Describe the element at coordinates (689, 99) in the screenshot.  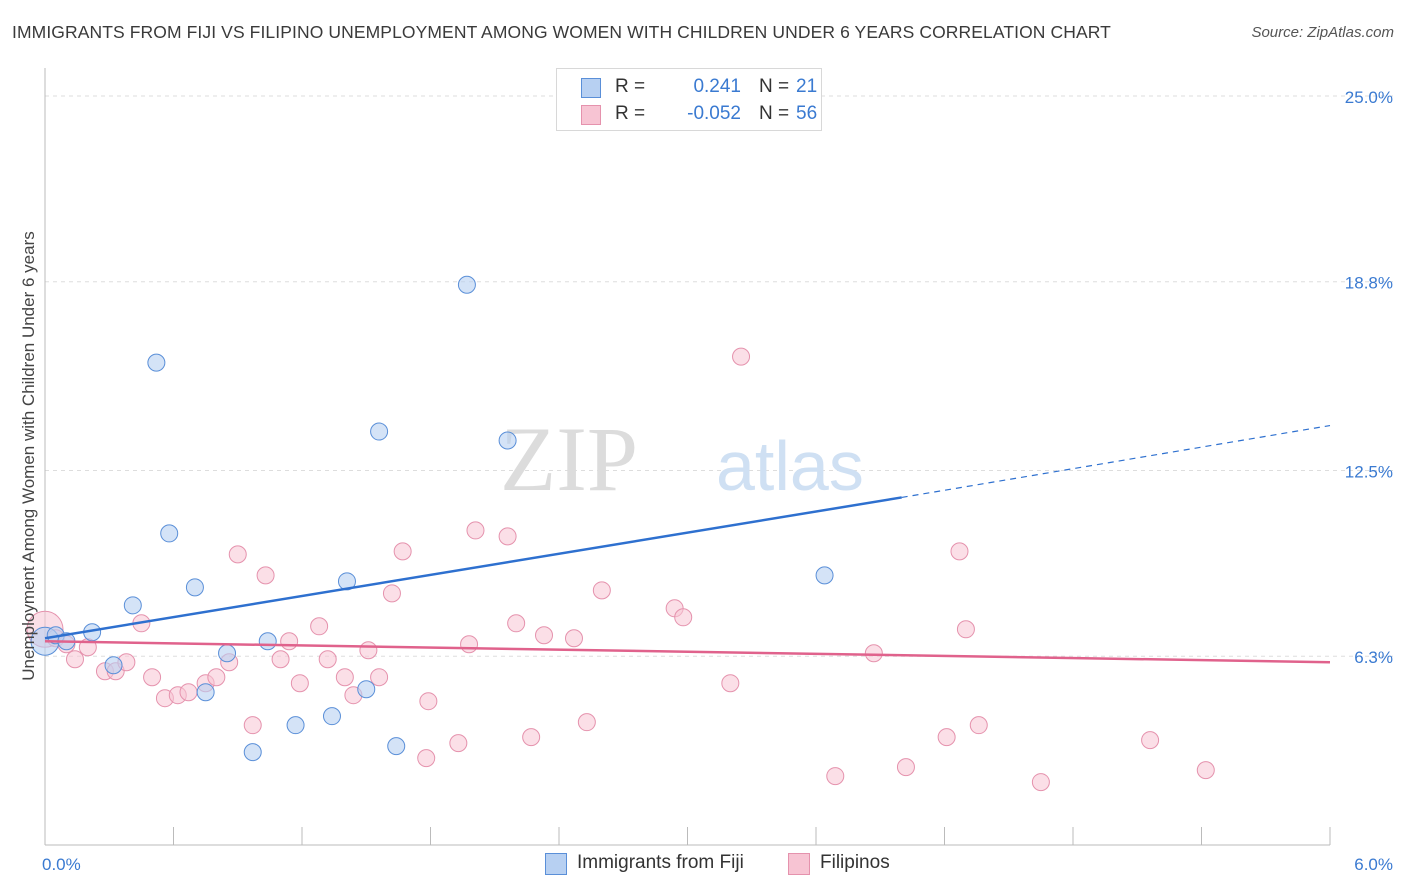
I see `correlation-legend: R = 0.241 N = 21 R = -0.052 N = 56` at that location.